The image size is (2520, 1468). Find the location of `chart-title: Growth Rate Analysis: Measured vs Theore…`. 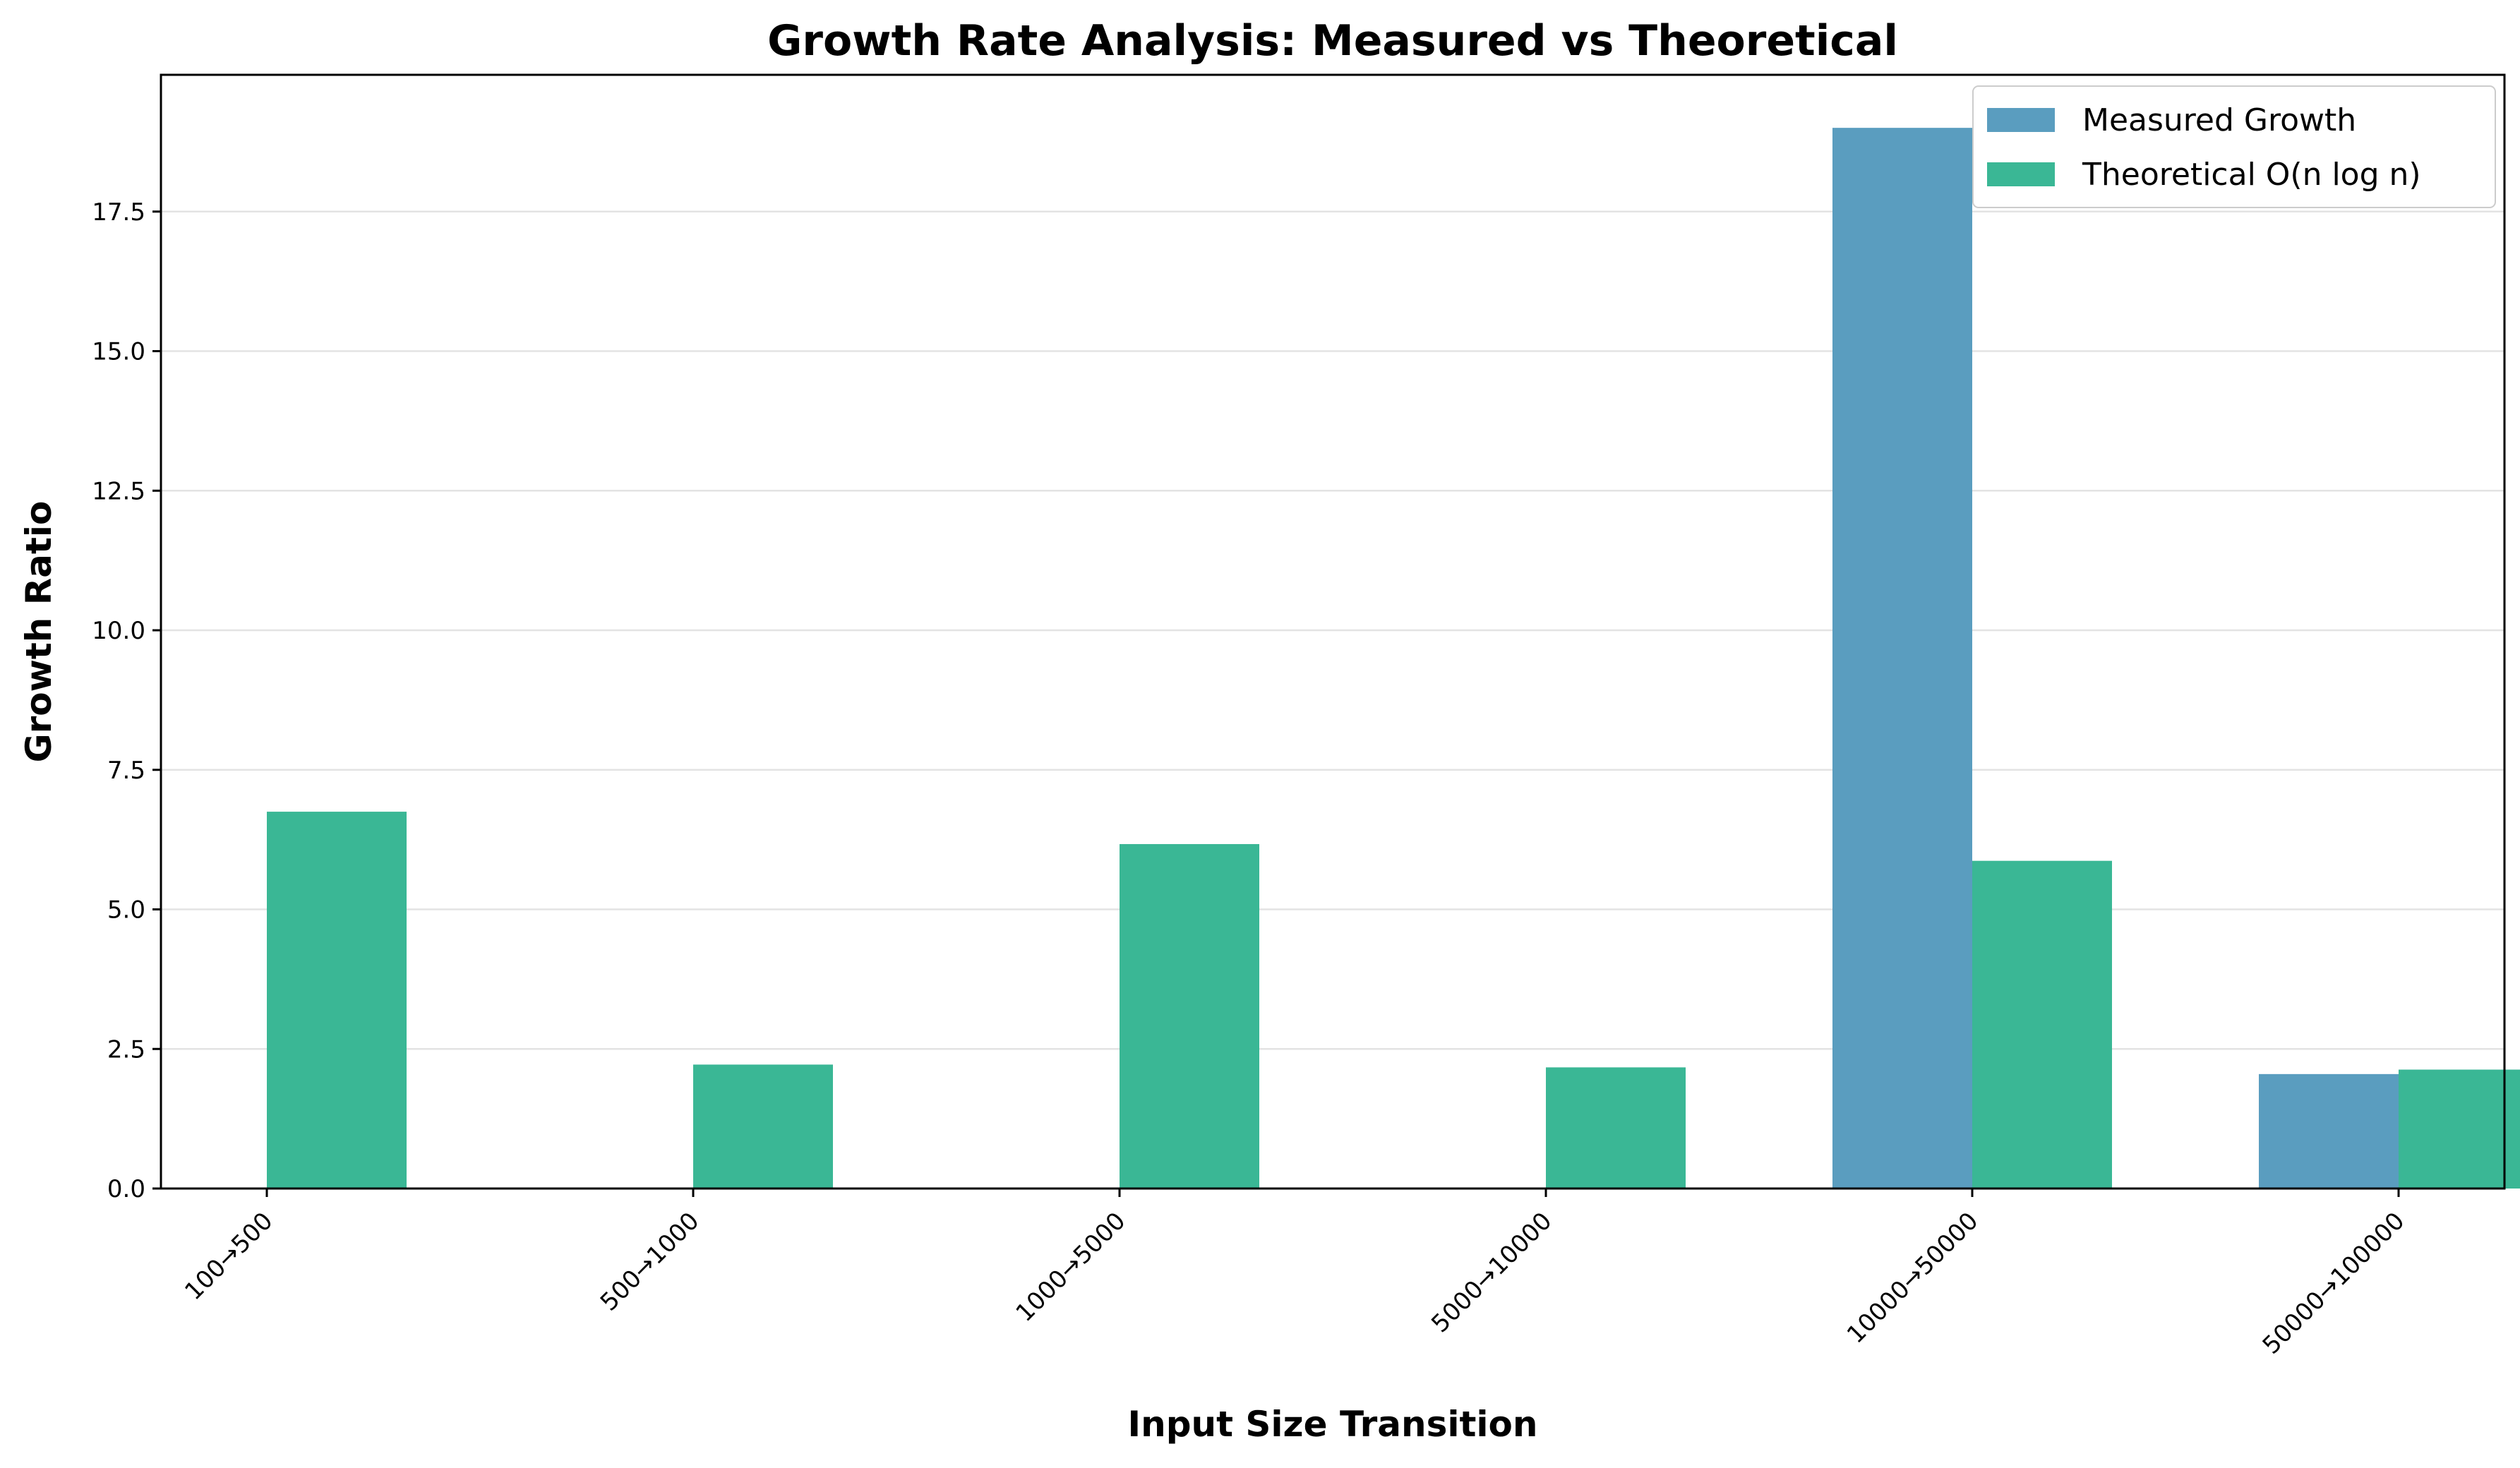

chart-title: Growth Rate Analysis: Measured vs Theore… is located at coordinates (1333, 41).